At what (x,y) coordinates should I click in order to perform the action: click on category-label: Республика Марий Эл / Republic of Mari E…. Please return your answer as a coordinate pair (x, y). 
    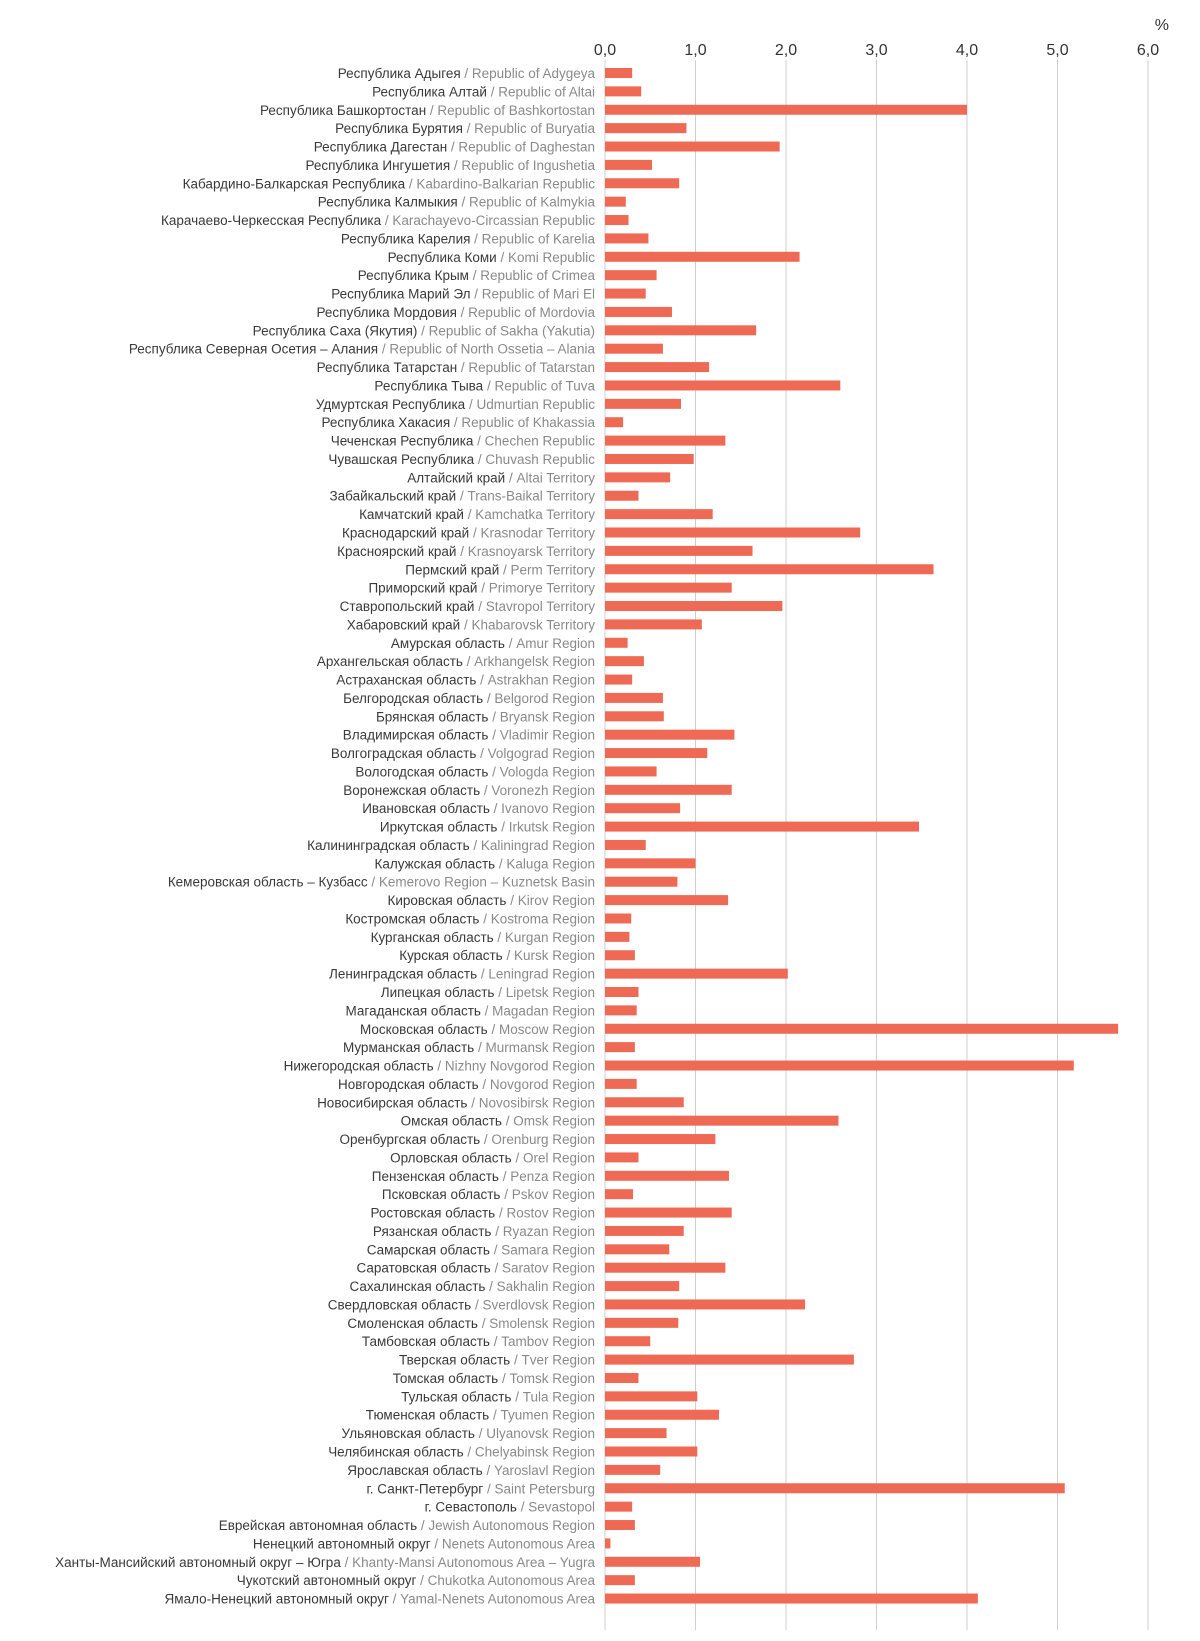
    Looking at the image, I should click on (463, 294).